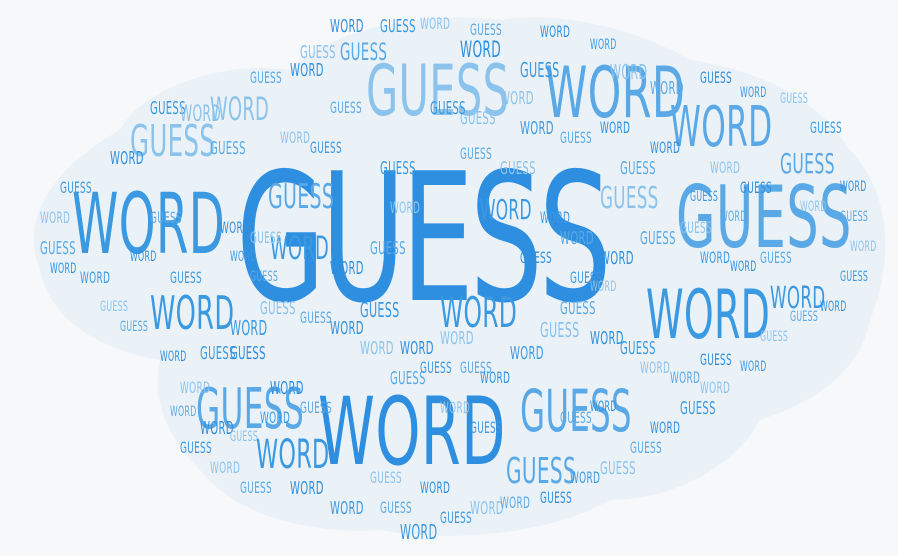  Describe the element at coordinates (615, 93) in the screenshot. I see `word-right-large: WORD` at that location.